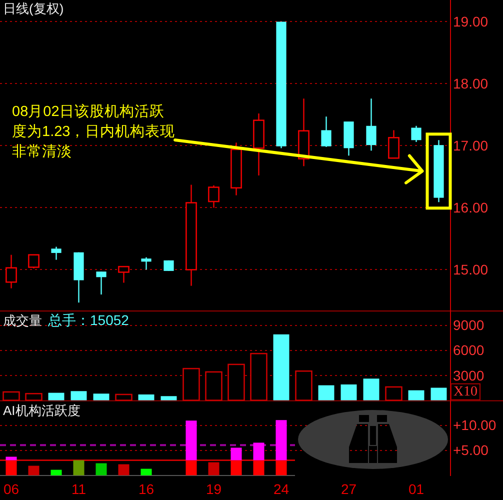 Image resolution: width=503 pixels, height=500 pixels. Describe the element at coordinates (214, 489) in the screenshot. I see `x-tick-label: 19` at that location.